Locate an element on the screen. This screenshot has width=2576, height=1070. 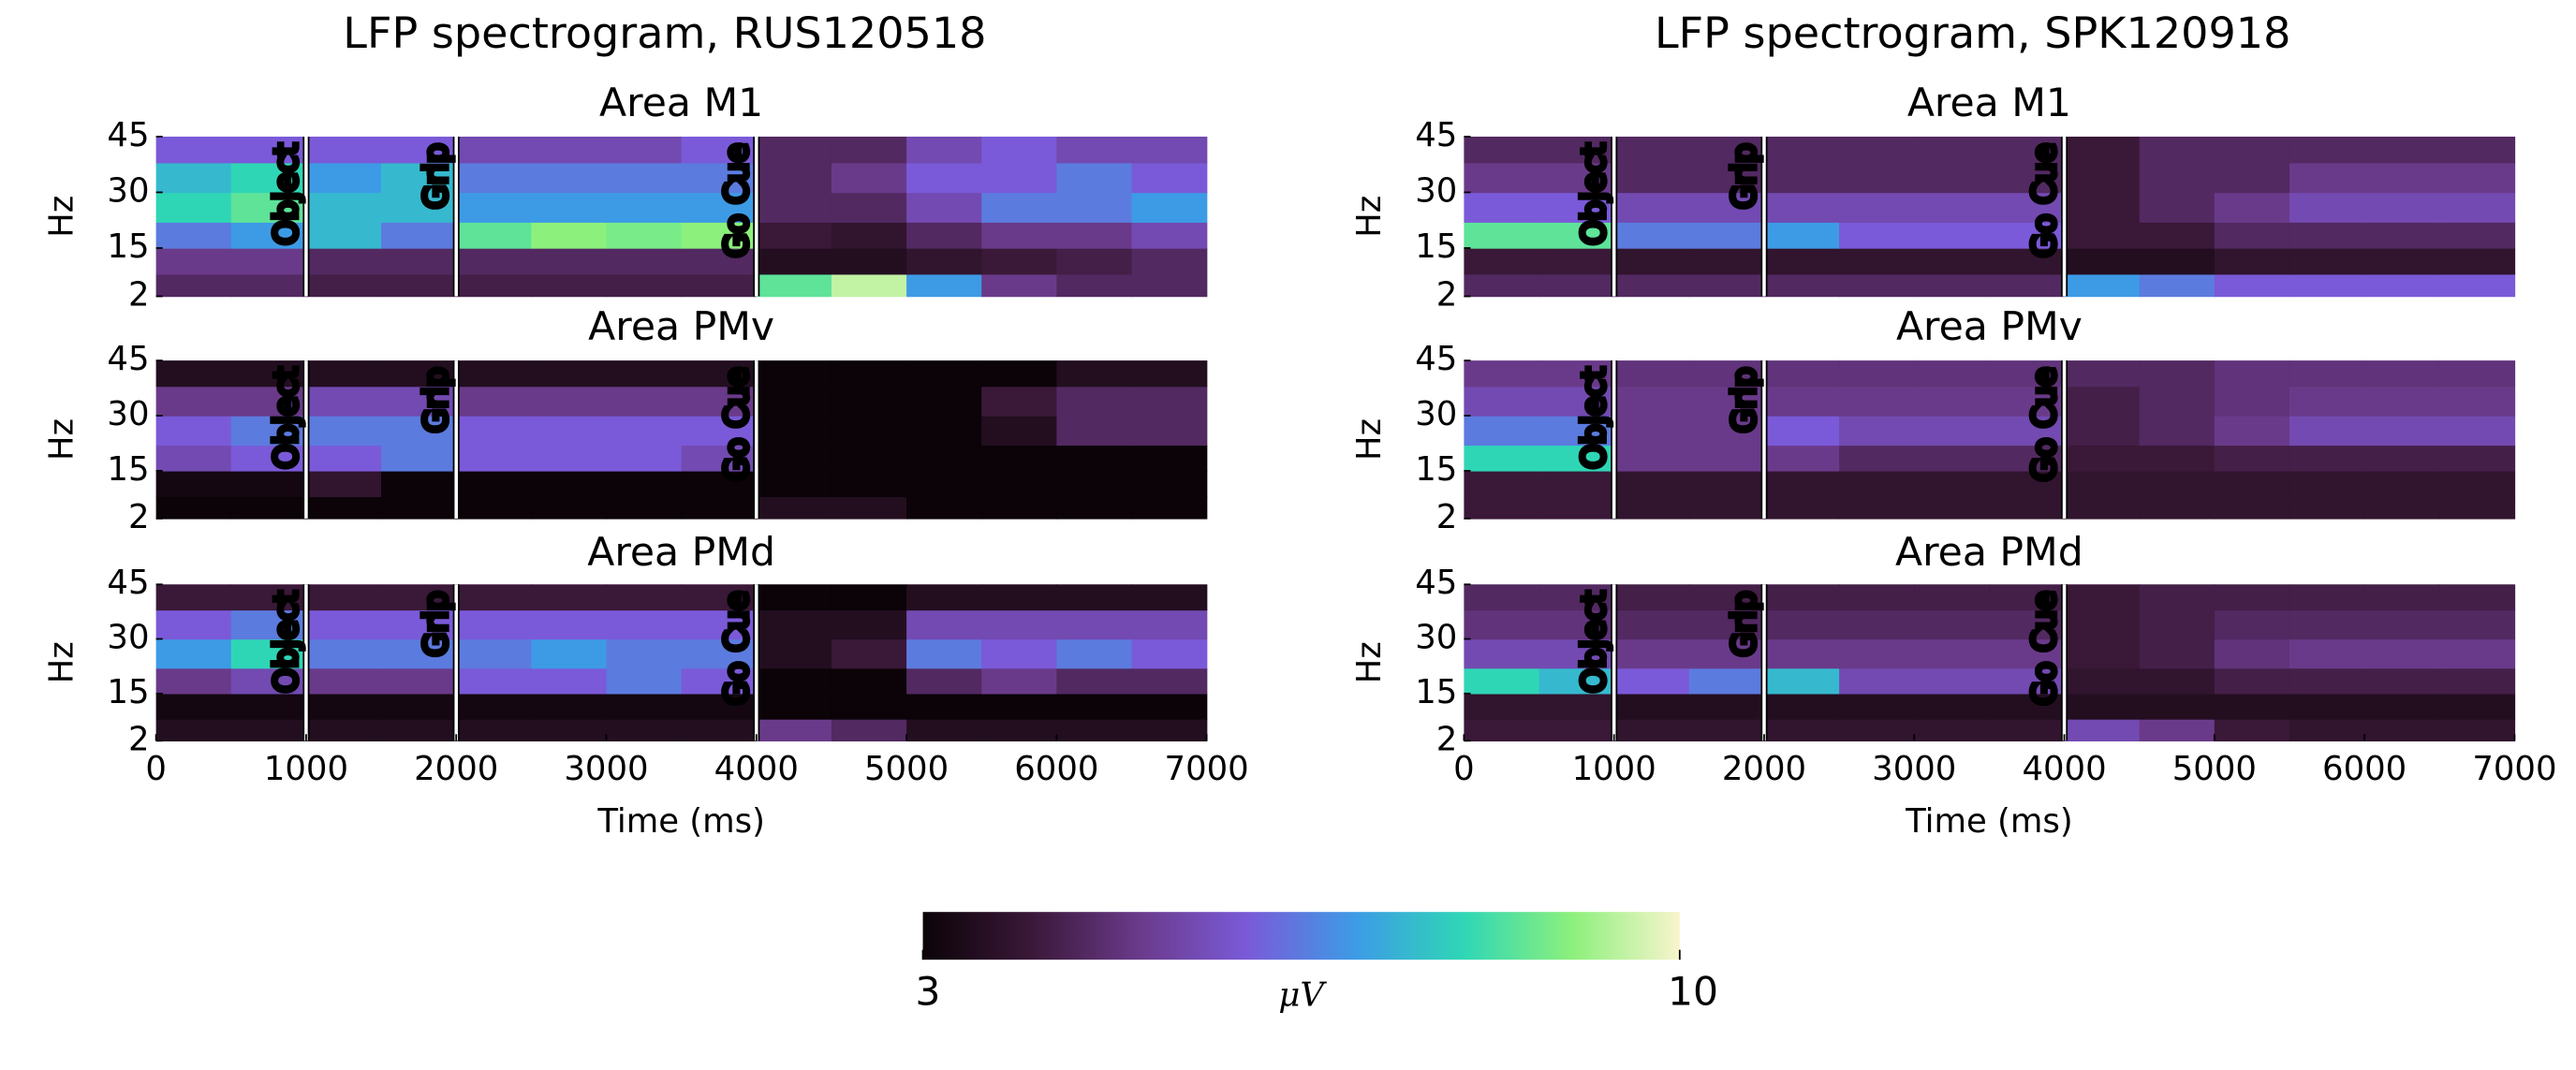
x-tick-label: 7000 is located at coordinates (1207, 769).